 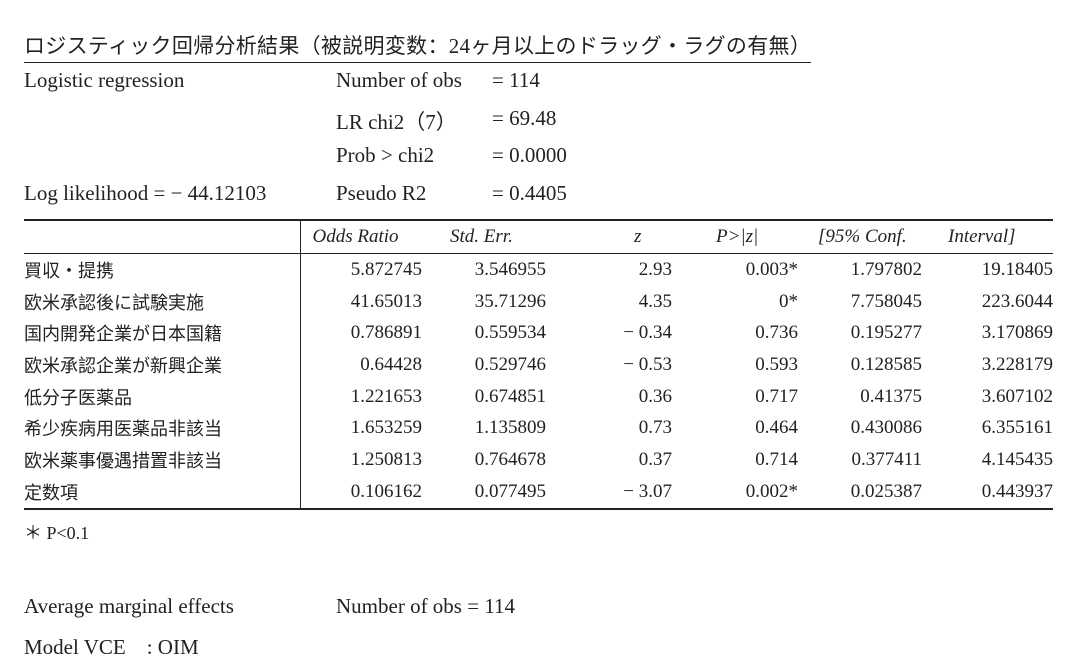 What do you see at coordinates (647, 333) in the screenshot?
I see `cell-z: − 0.34` at bounding box center [647, 333].